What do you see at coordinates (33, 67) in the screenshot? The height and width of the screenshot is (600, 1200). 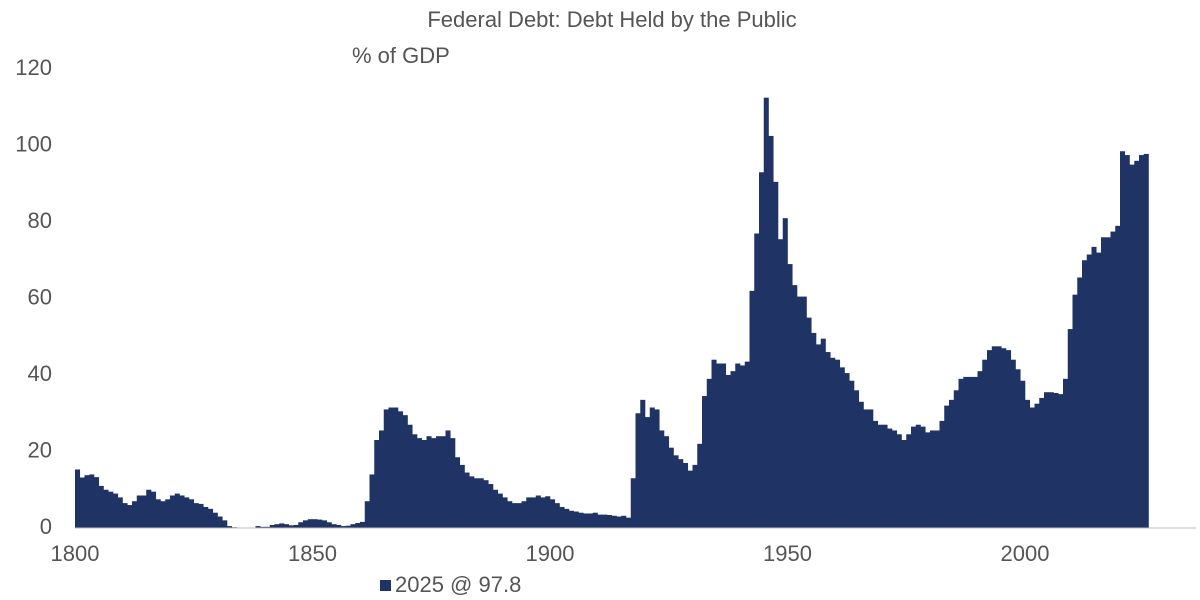 I see `y-tick-label: 120` at bounding box center [33, 67].